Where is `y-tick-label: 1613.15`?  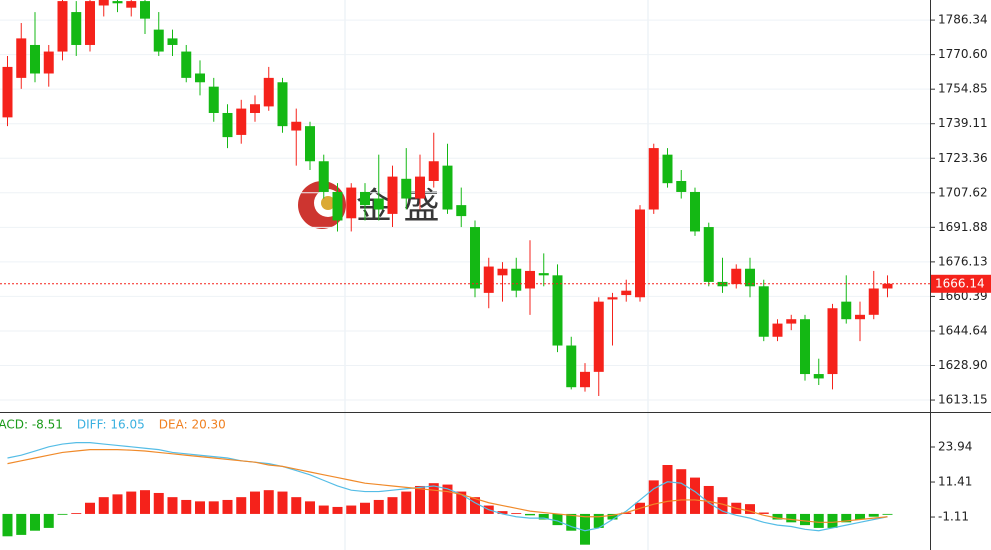
y-tick-label: 1613.15 is located at coordinates (963, 400).